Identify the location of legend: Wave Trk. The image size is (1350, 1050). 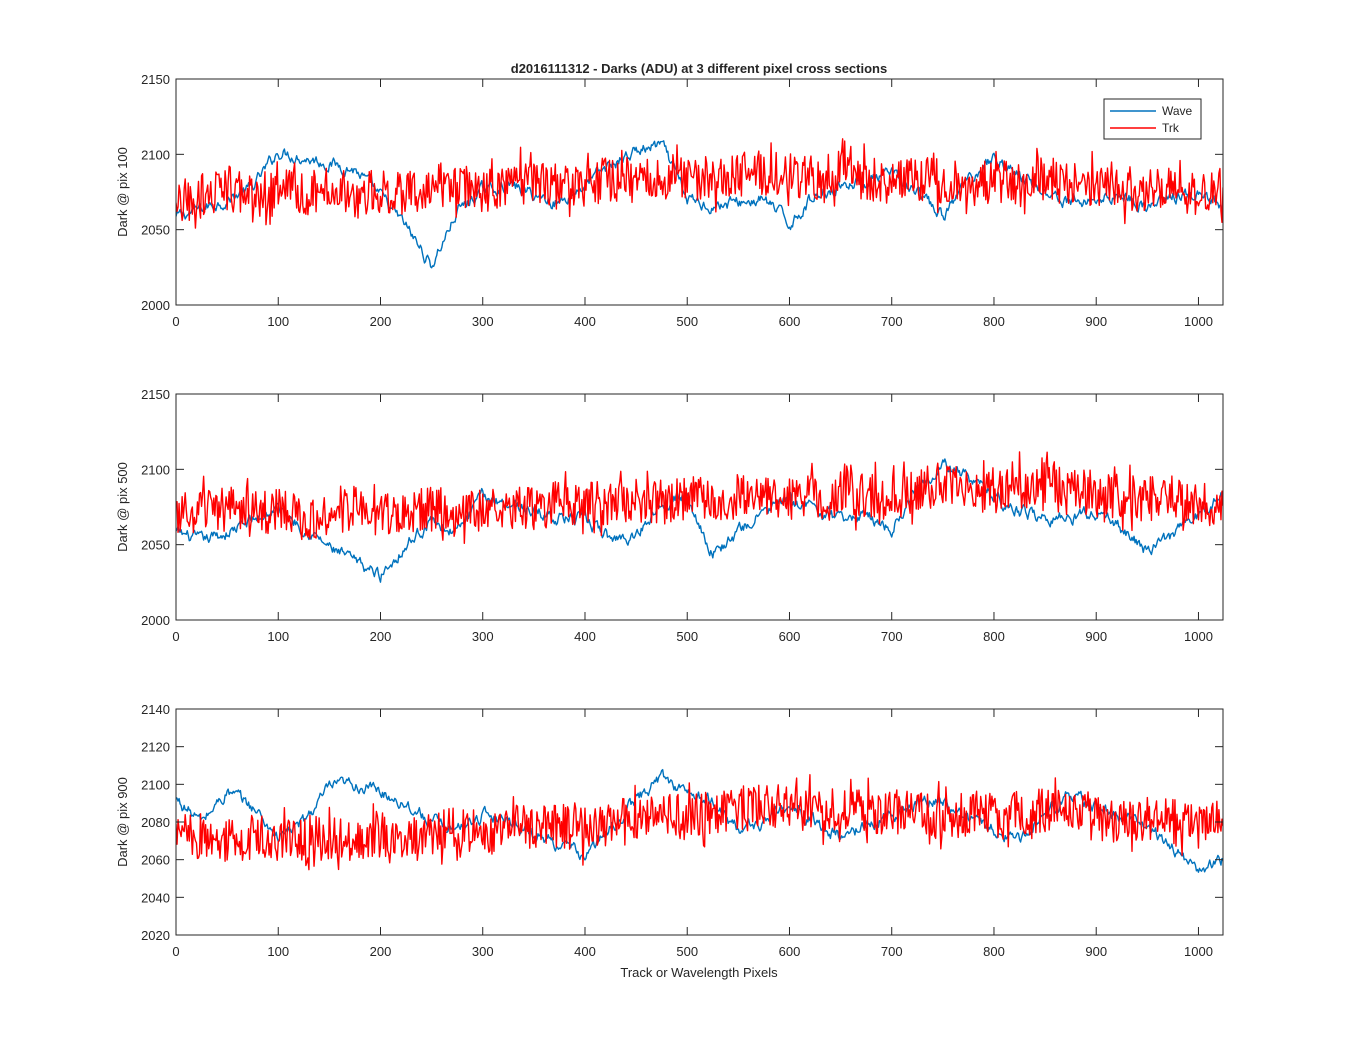
(1152, 119).